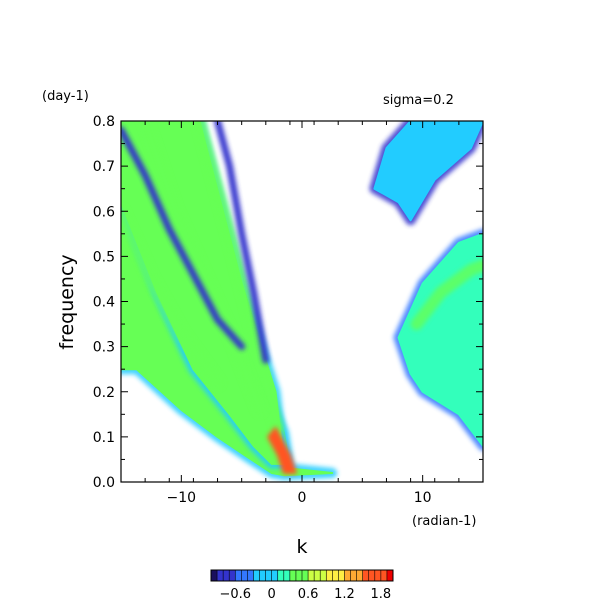 Image resolution: width=604 pixels, height=608 pixels. Describe the element at coordinates (444, 521) in the screenshot. I see `x-axis-unit: (radian-1)` at that location.